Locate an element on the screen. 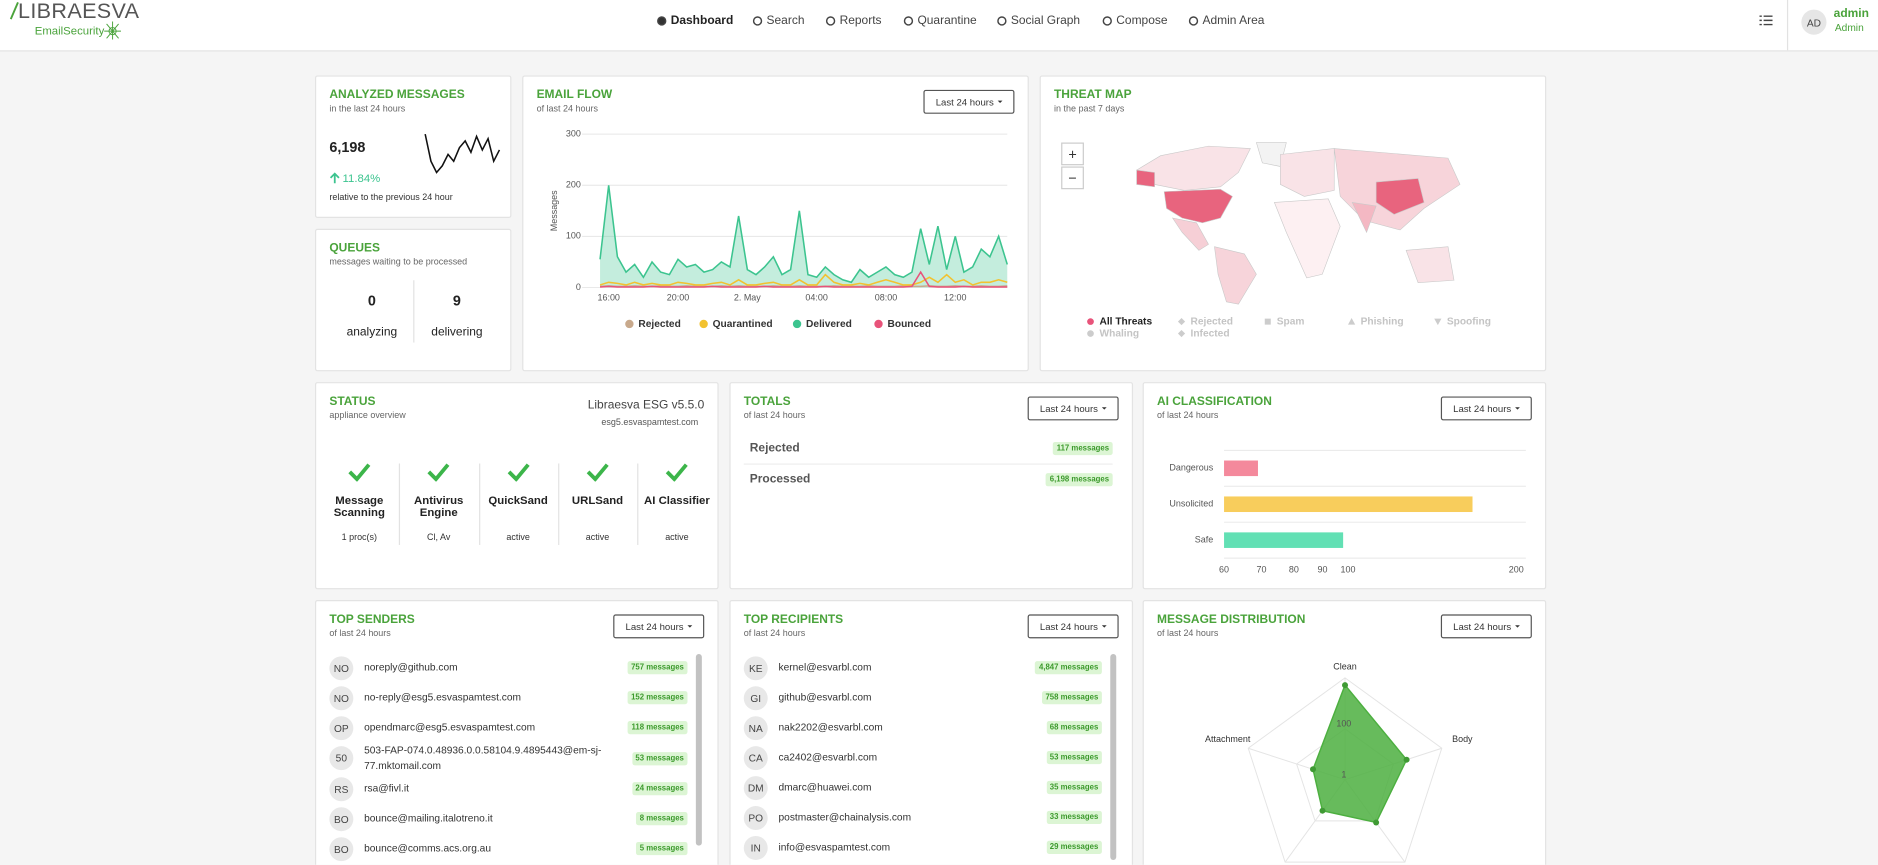  radar-area is located at coordinates (1360, 753).